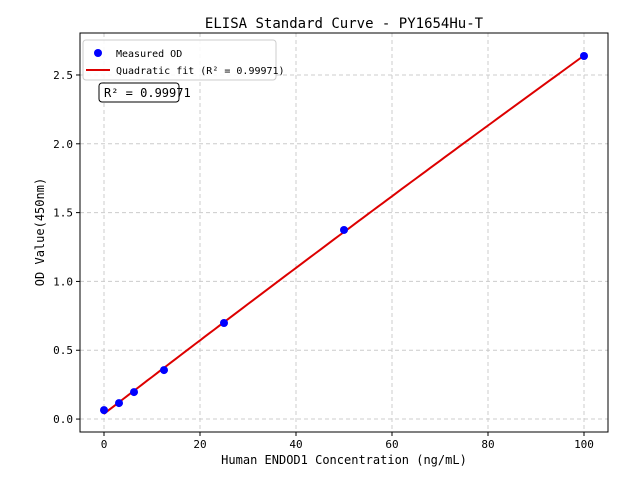 Image resolution: width=640 pixels, height=484 pixels. What do you see at coordinates (200, 71) in the screenshot?
I see `legend-label-fit: Quadratic fit (R² = 0.99971)` at bounding box center [200, 71].